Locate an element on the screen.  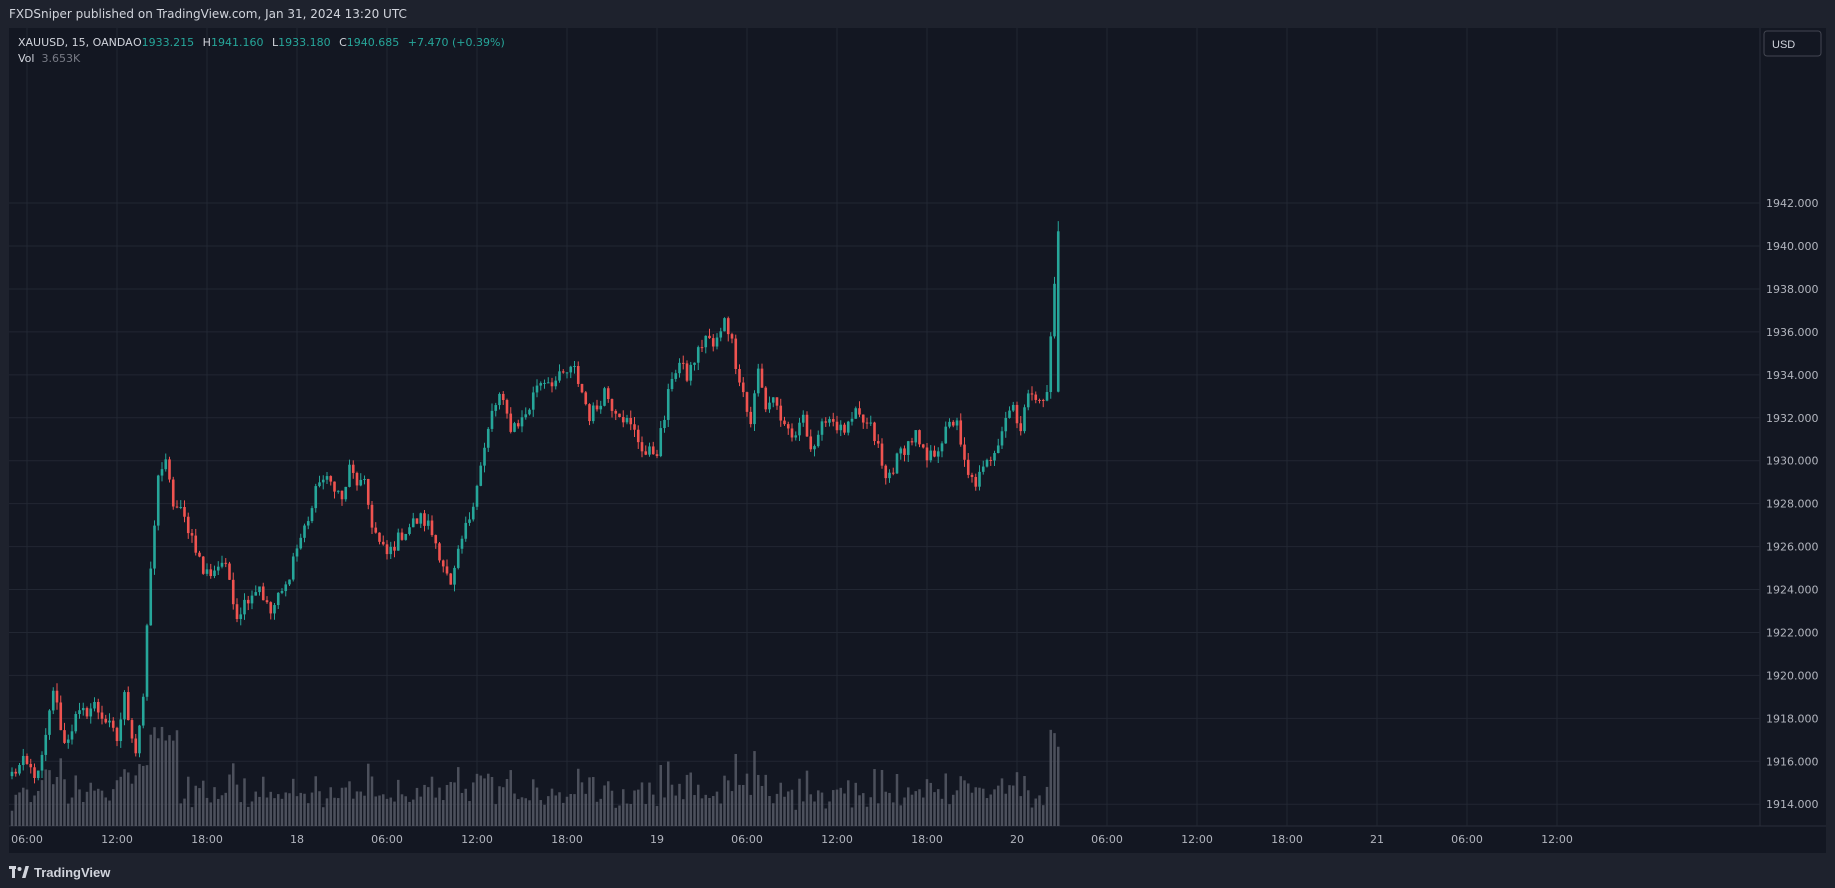
change-value: +7.470 (+0.39%) is located at coordinates (456, 42).